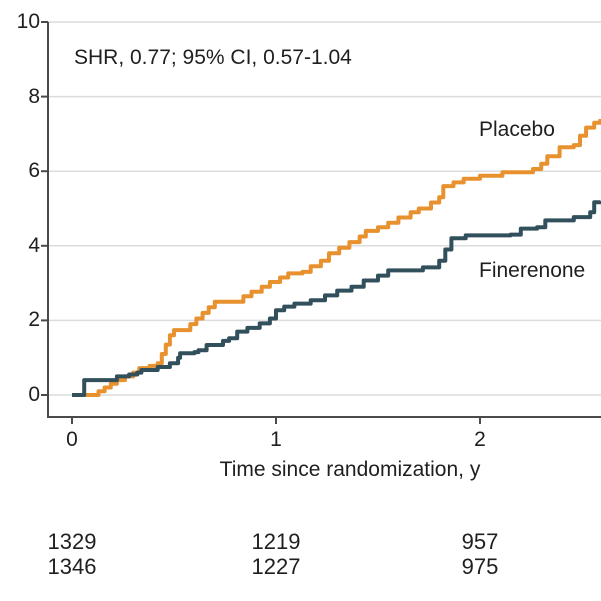 The width and height of the screenshot is (601, 601). Describe the element at coordinates (72, 541) in the screenshot. I see `at-risk-value: 1329` at that location.